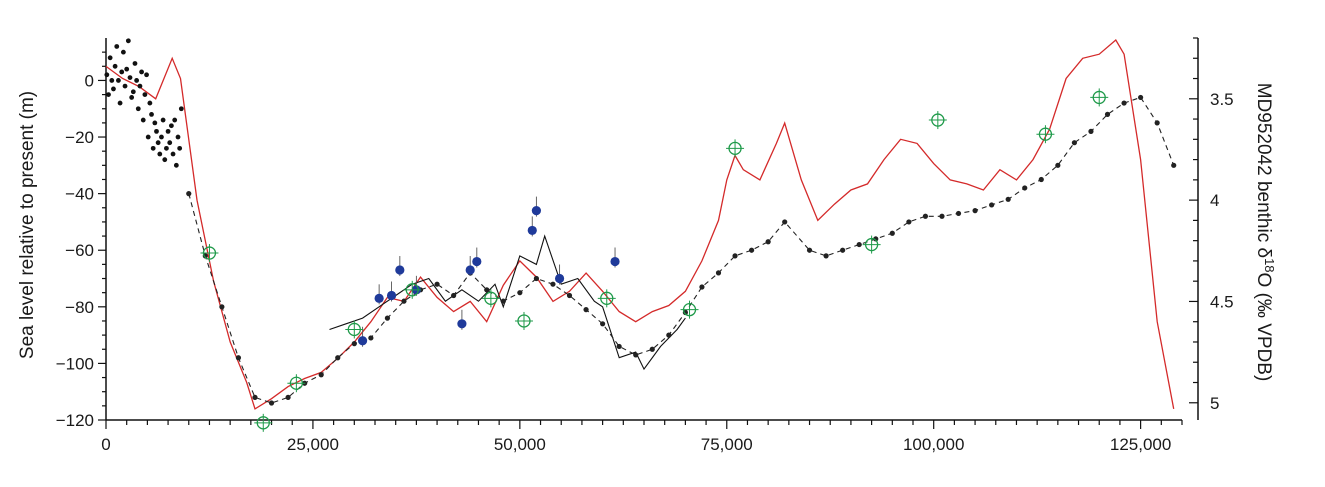  I want to click on y-tick-label: −20, so click(79, 137).